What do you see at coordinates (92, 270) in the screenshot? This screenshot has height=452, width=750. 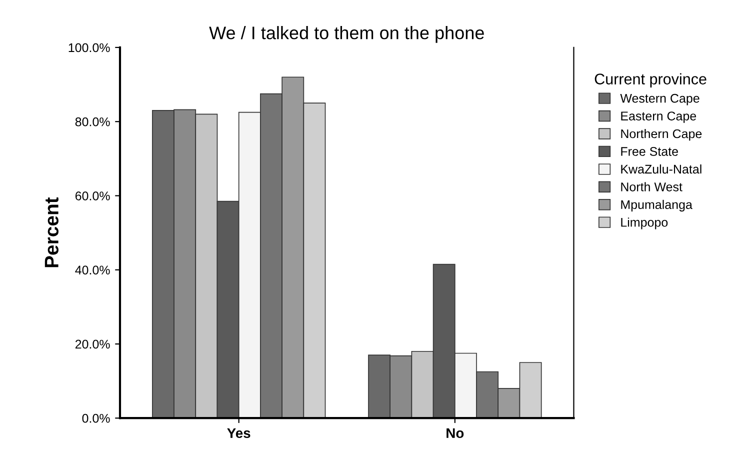 I see `y-tick-label: 40.0%` at bounding box center [92, 270].